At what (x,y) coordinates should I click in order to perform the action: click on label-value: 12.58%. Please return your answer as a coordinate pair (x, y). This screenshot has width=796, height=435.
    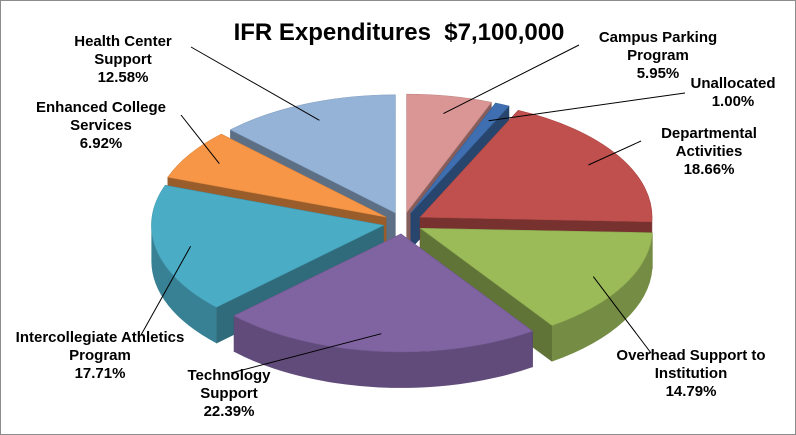
    Looking at the image, I should click on (123, 77).